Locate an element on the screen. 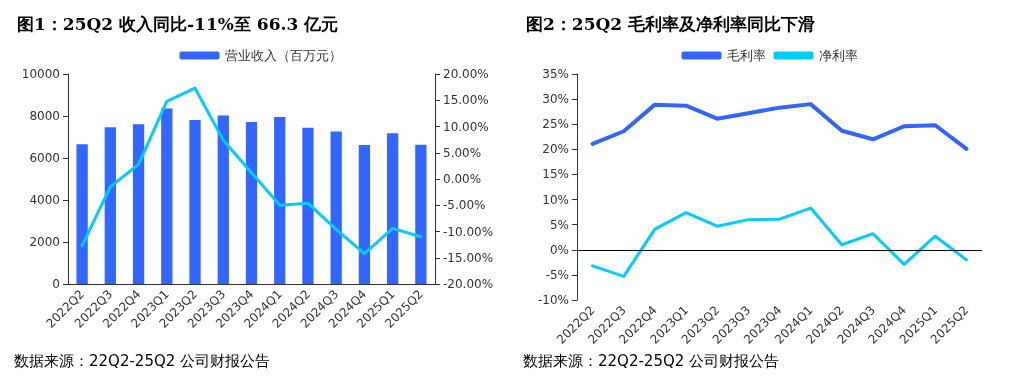 The width and height of the screenshot is (1033, 380). chart-title: 图1：25Q2 收入同比-11%至 66.3 亿元 is located at coordinates (178, 23).